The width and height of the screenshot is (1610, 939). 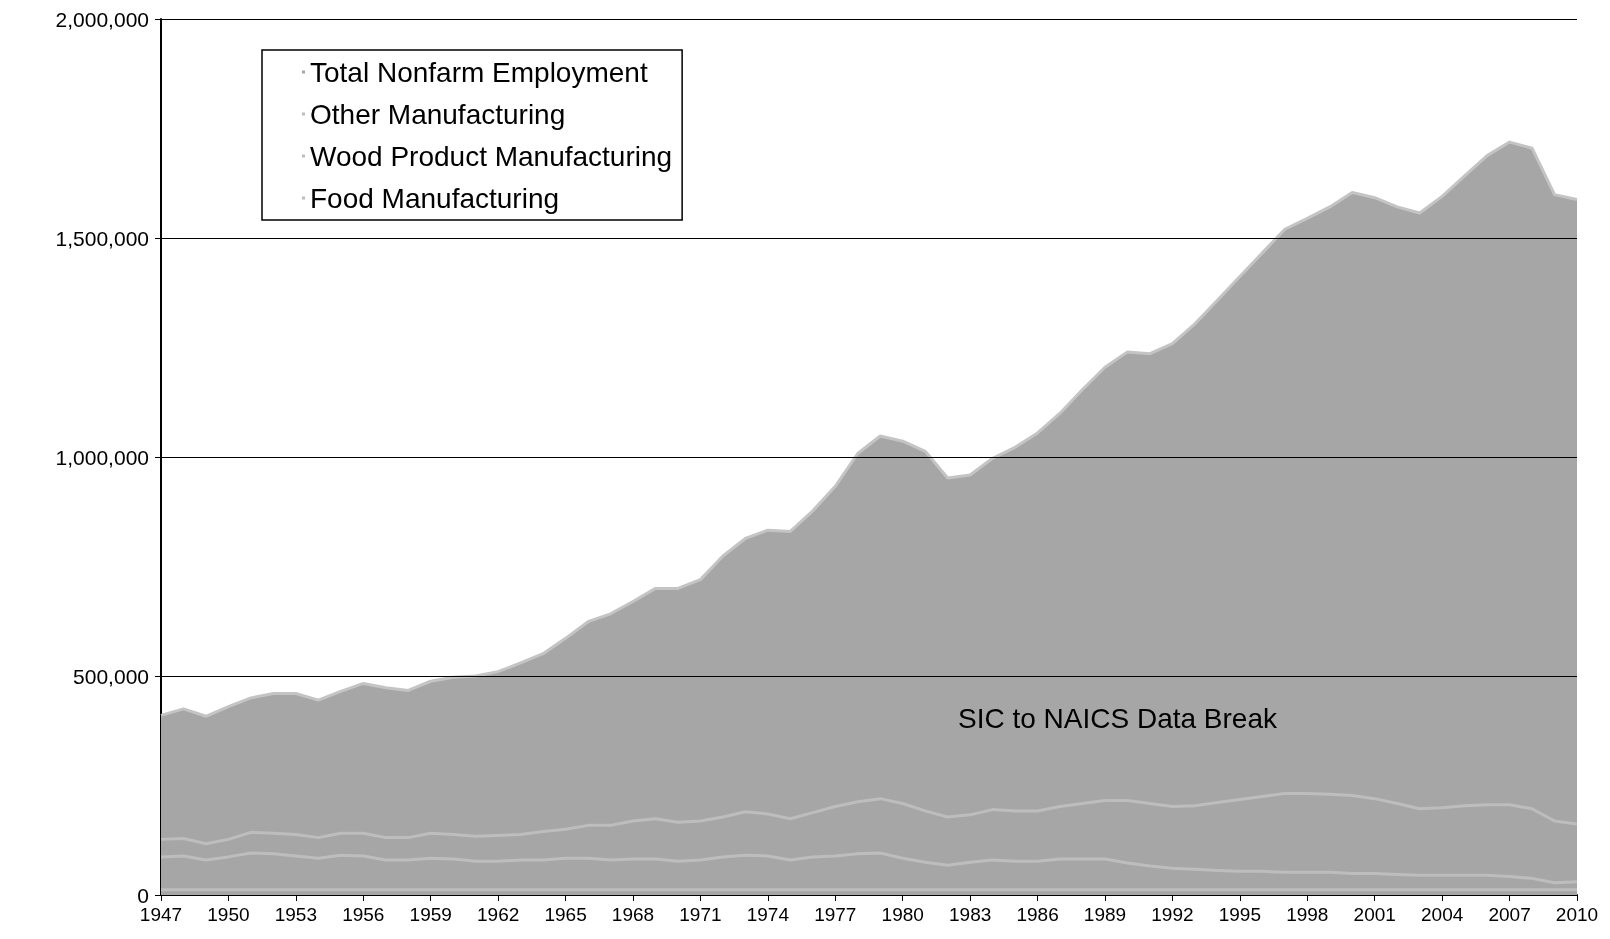 I want to click on x-tick-label: 1965, so click(x=565, y=914).